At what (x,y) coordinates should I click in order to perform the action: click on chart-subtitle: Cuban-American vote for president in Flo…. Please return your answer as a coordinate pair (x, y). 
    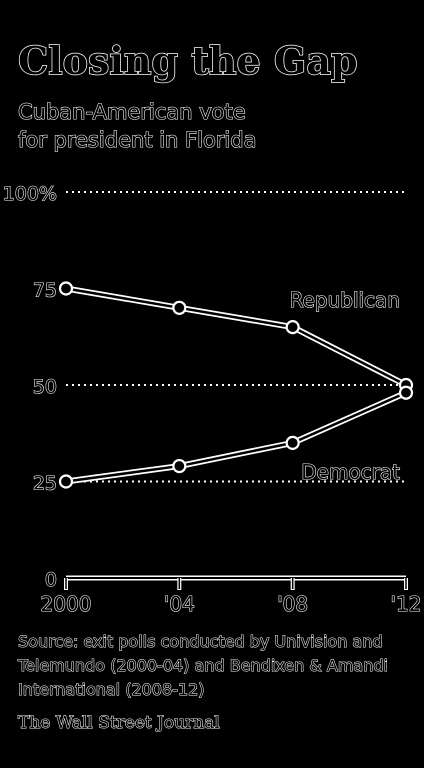
    Looking at the image, I should click on (167, 126).